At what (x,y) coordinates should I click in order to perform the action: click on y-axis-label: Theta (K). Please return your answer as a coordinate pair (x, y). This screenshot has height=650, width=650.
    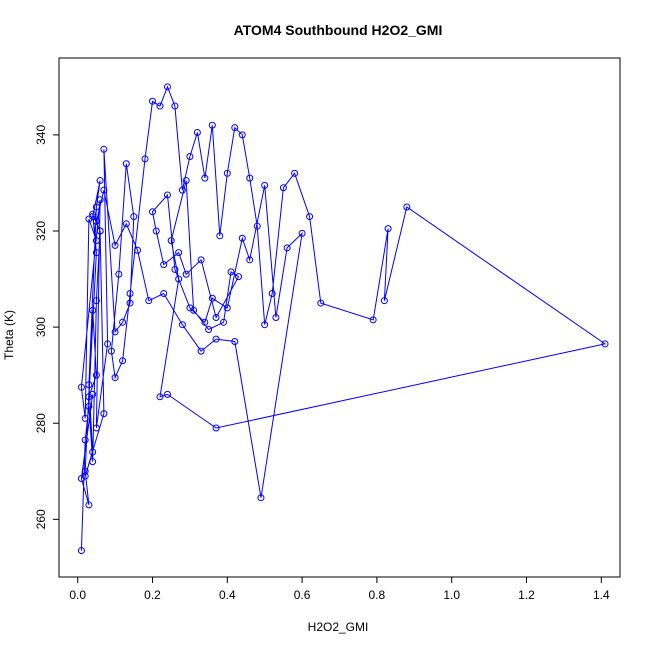
    Looking at the image, I should click on (9, 335).